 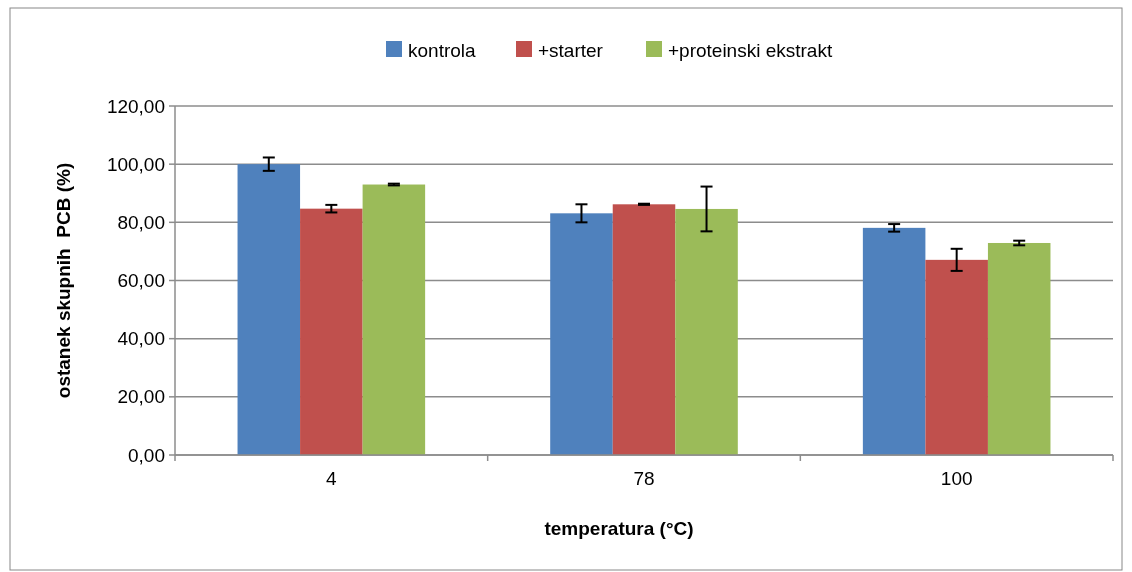 I want to click on legend-label: +proteinski ekstrakt, so click(x=750, y=50).